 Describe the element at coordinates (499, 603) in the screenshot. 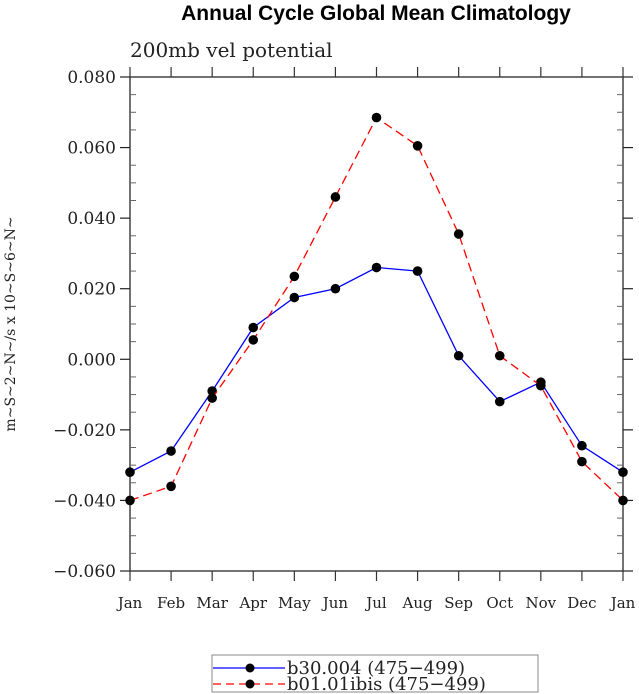

I see `x-tick-label: Oct` at that location.